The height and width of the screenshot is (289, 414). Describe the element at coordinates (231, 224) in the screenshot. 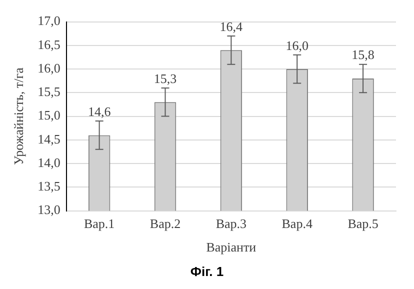

I see `x-tick-label: Вар.3` at that location.